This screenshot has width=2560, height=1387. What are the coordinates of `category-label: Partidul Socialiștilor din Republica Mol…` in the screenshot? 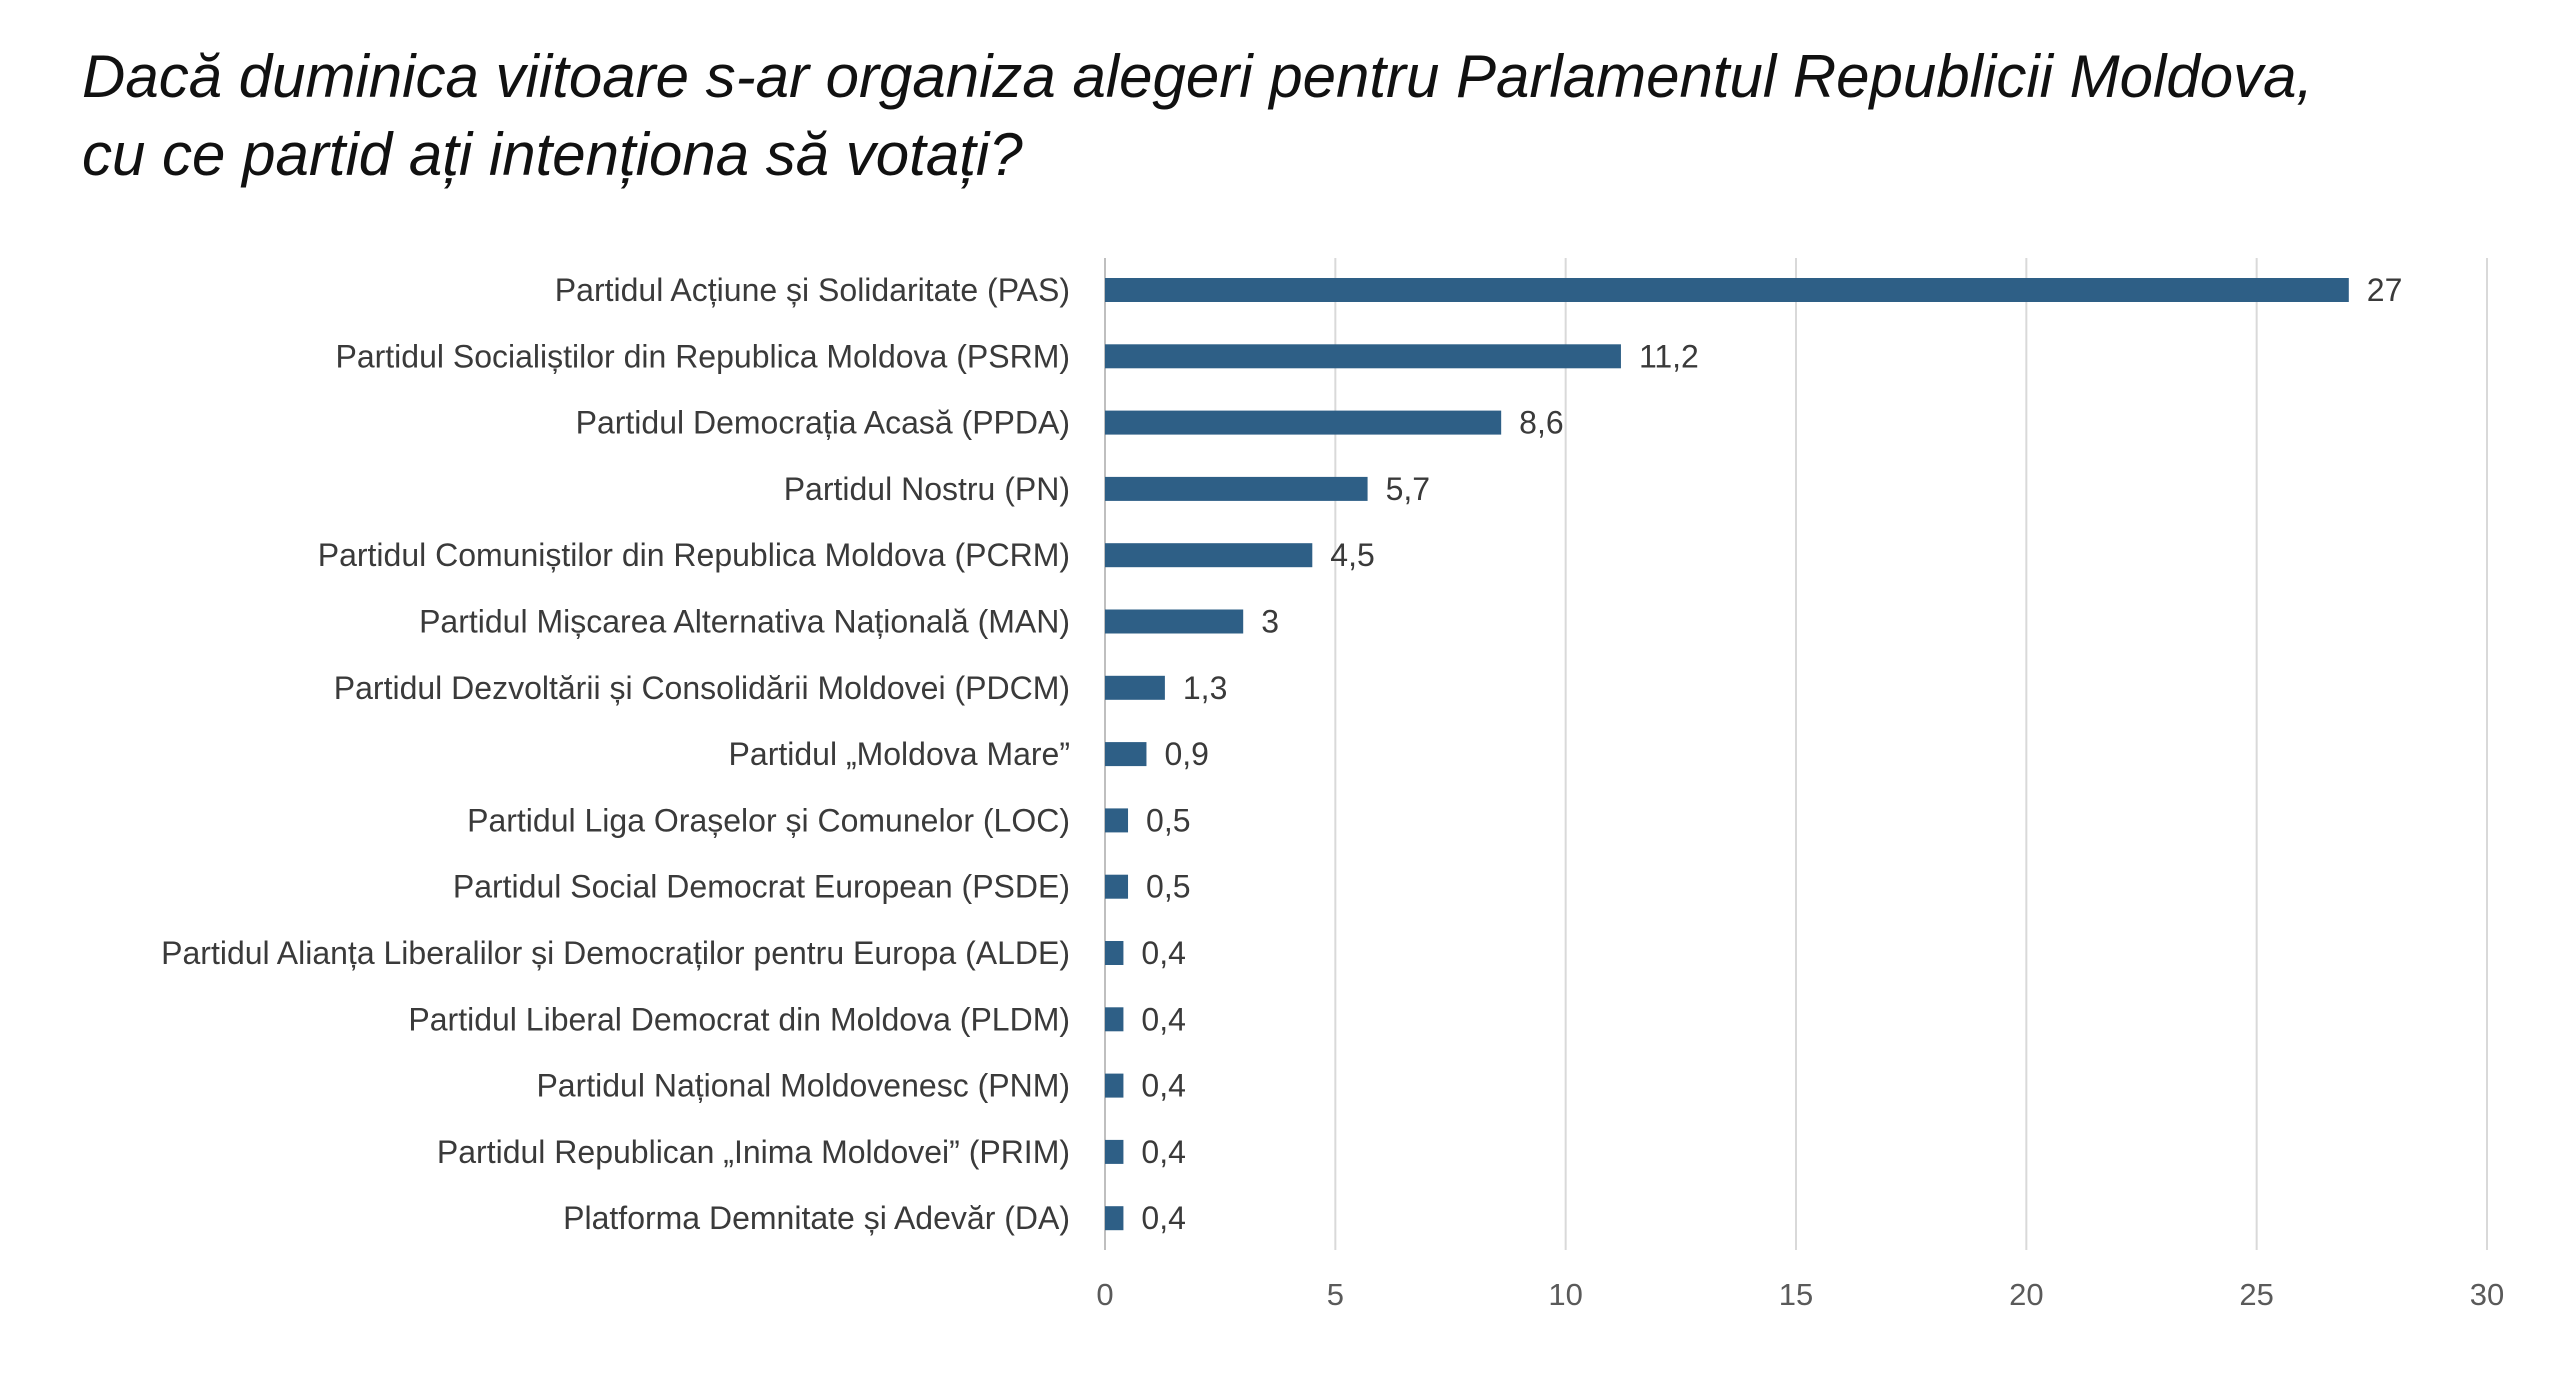 It's located at (702, 356).